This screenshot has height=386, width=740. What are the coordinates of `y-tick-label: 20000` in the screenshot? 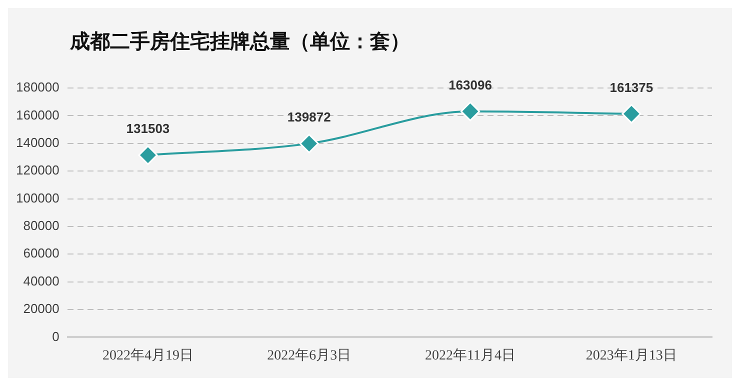 It's located at (41, 308).